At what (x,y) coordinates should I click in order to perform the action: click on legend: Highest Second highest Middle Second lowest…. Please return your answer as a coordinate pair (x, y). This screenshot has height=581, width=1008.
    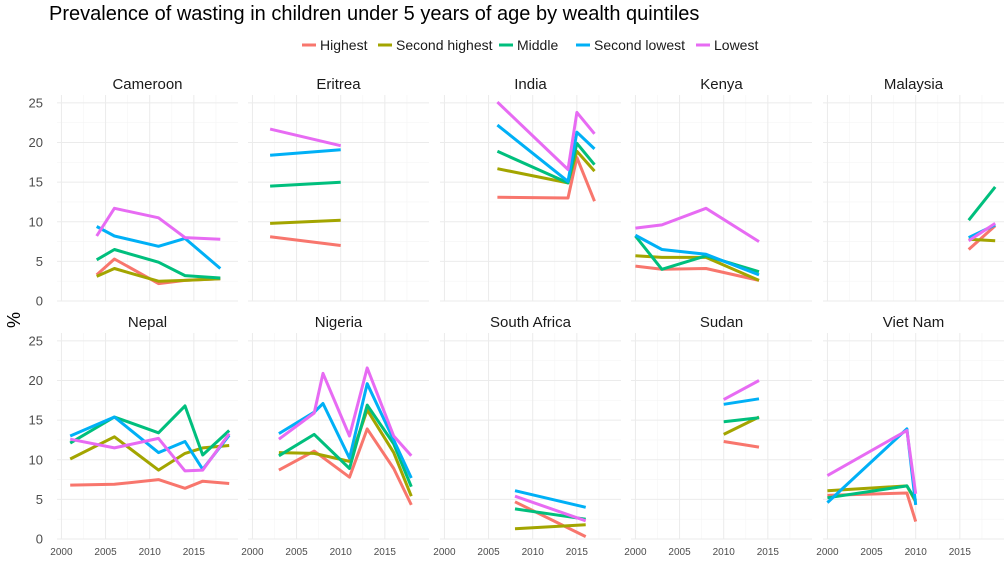
    Looking at the image, I should click on (530, 45).